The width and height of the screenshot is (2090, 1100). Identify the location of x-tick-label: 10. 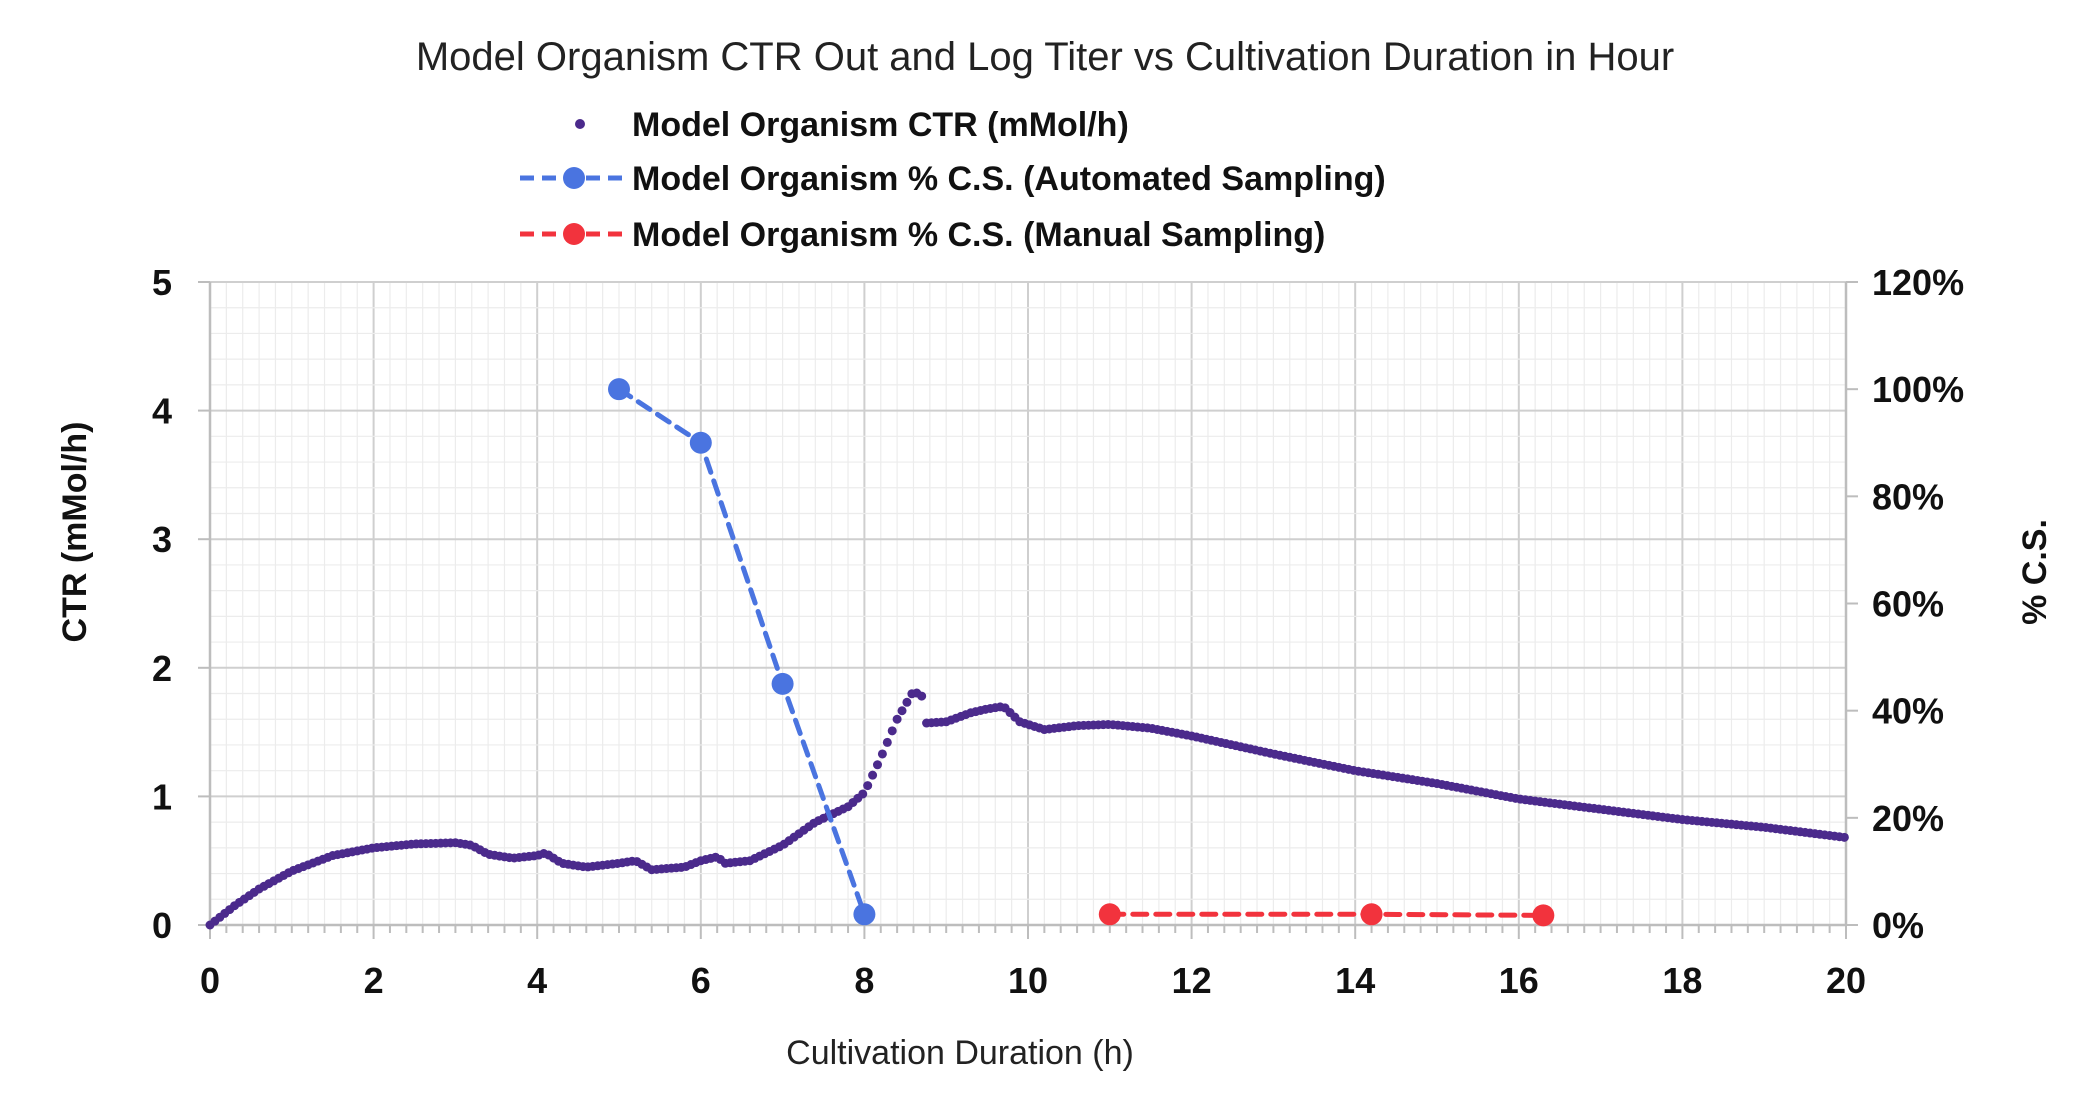
(1028, 980).